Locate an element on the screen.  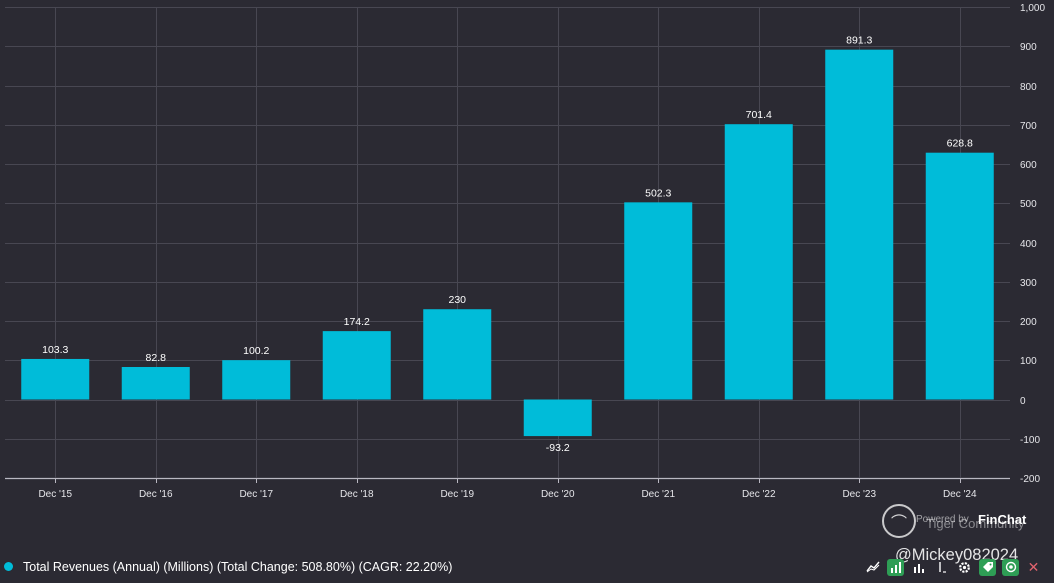
bar-chart-icon is located at coordinates (895, 567).